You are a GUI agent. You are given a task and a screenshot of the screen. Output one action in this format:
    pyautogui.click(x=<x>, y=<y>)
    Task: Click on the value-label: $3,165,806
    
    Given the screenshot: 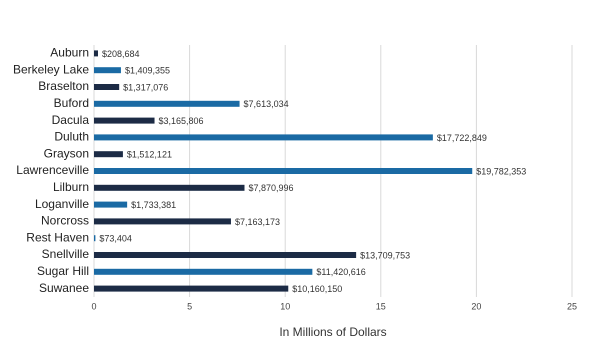 What is the action you would take?
    pyautogui.click(x=181, y=121)
    